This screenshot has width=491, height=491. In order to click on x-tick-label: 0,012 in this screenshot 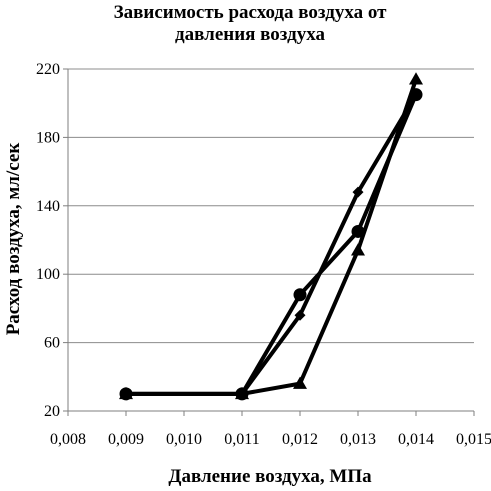, I will do `click(300, 439)`.